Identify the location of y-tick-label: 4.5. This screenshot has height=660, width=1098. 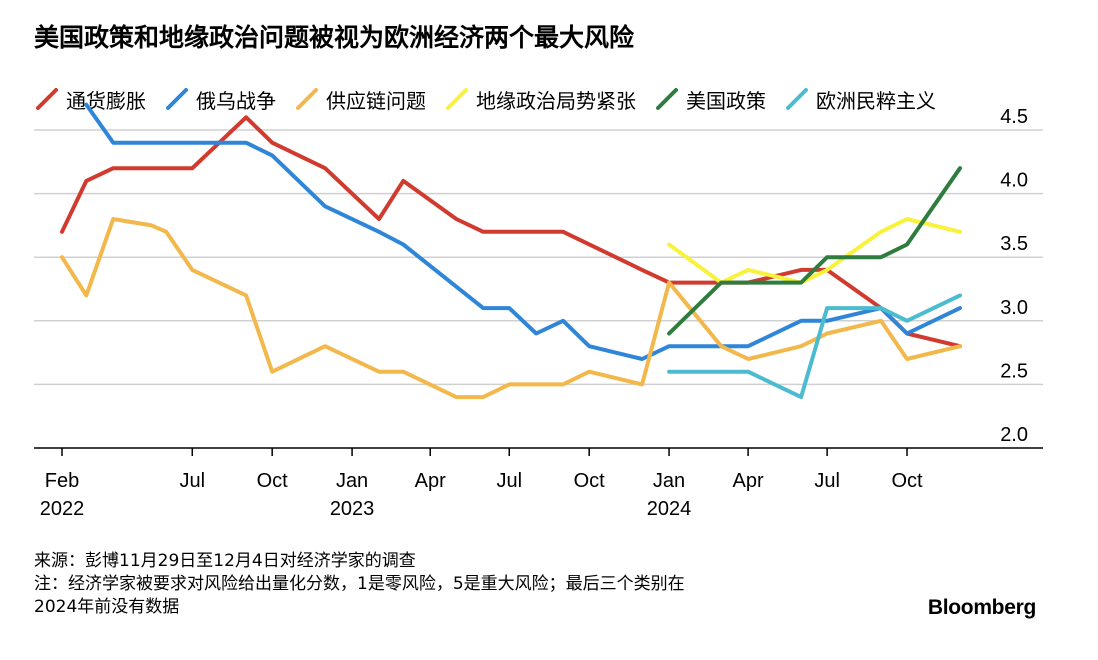
(1014, 117).